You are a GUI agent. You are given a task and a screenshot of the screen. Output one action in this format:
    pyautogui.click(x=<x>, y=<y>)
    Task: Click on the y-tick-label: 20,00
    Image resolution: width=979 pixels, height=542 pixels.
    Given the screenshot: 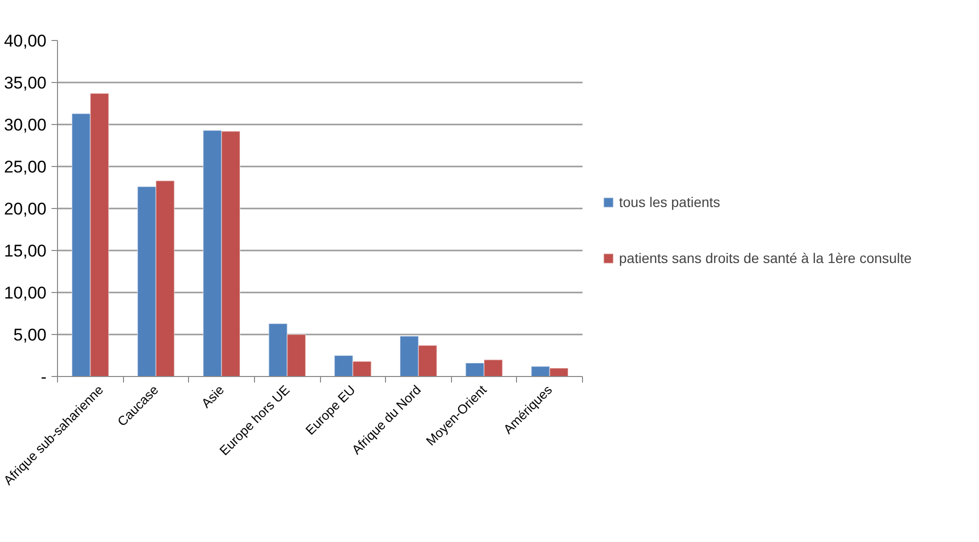 What is the action you would take?
    pyautogui.click(x=25, y=209)
    